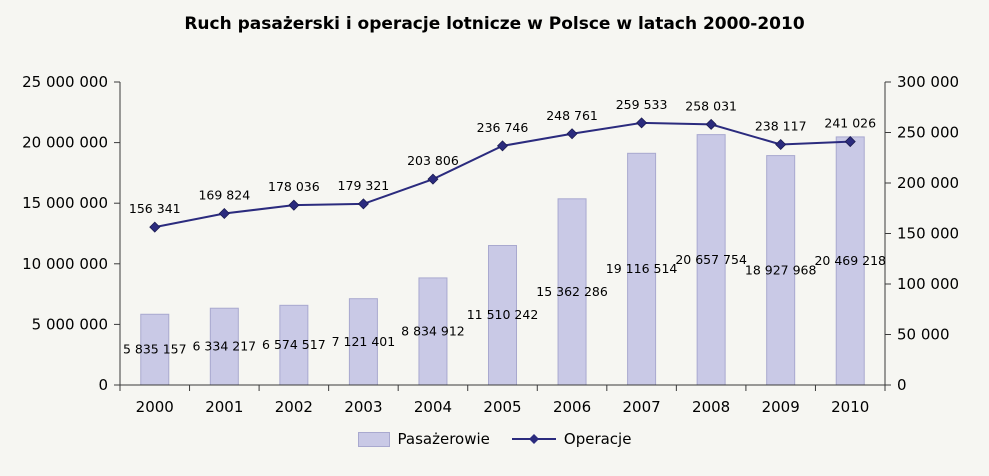  I want to click on x-axis-category-label: 2010, so click(850, 407).